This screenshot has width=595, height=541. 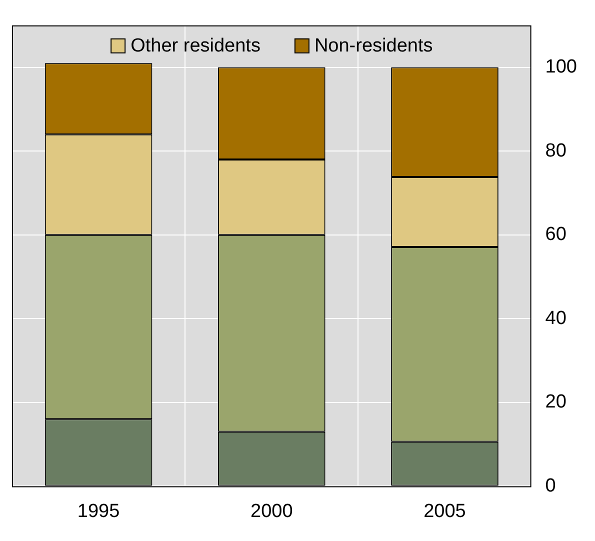 I want to click on y-tick-label: 40, so click(x=555, y=318).